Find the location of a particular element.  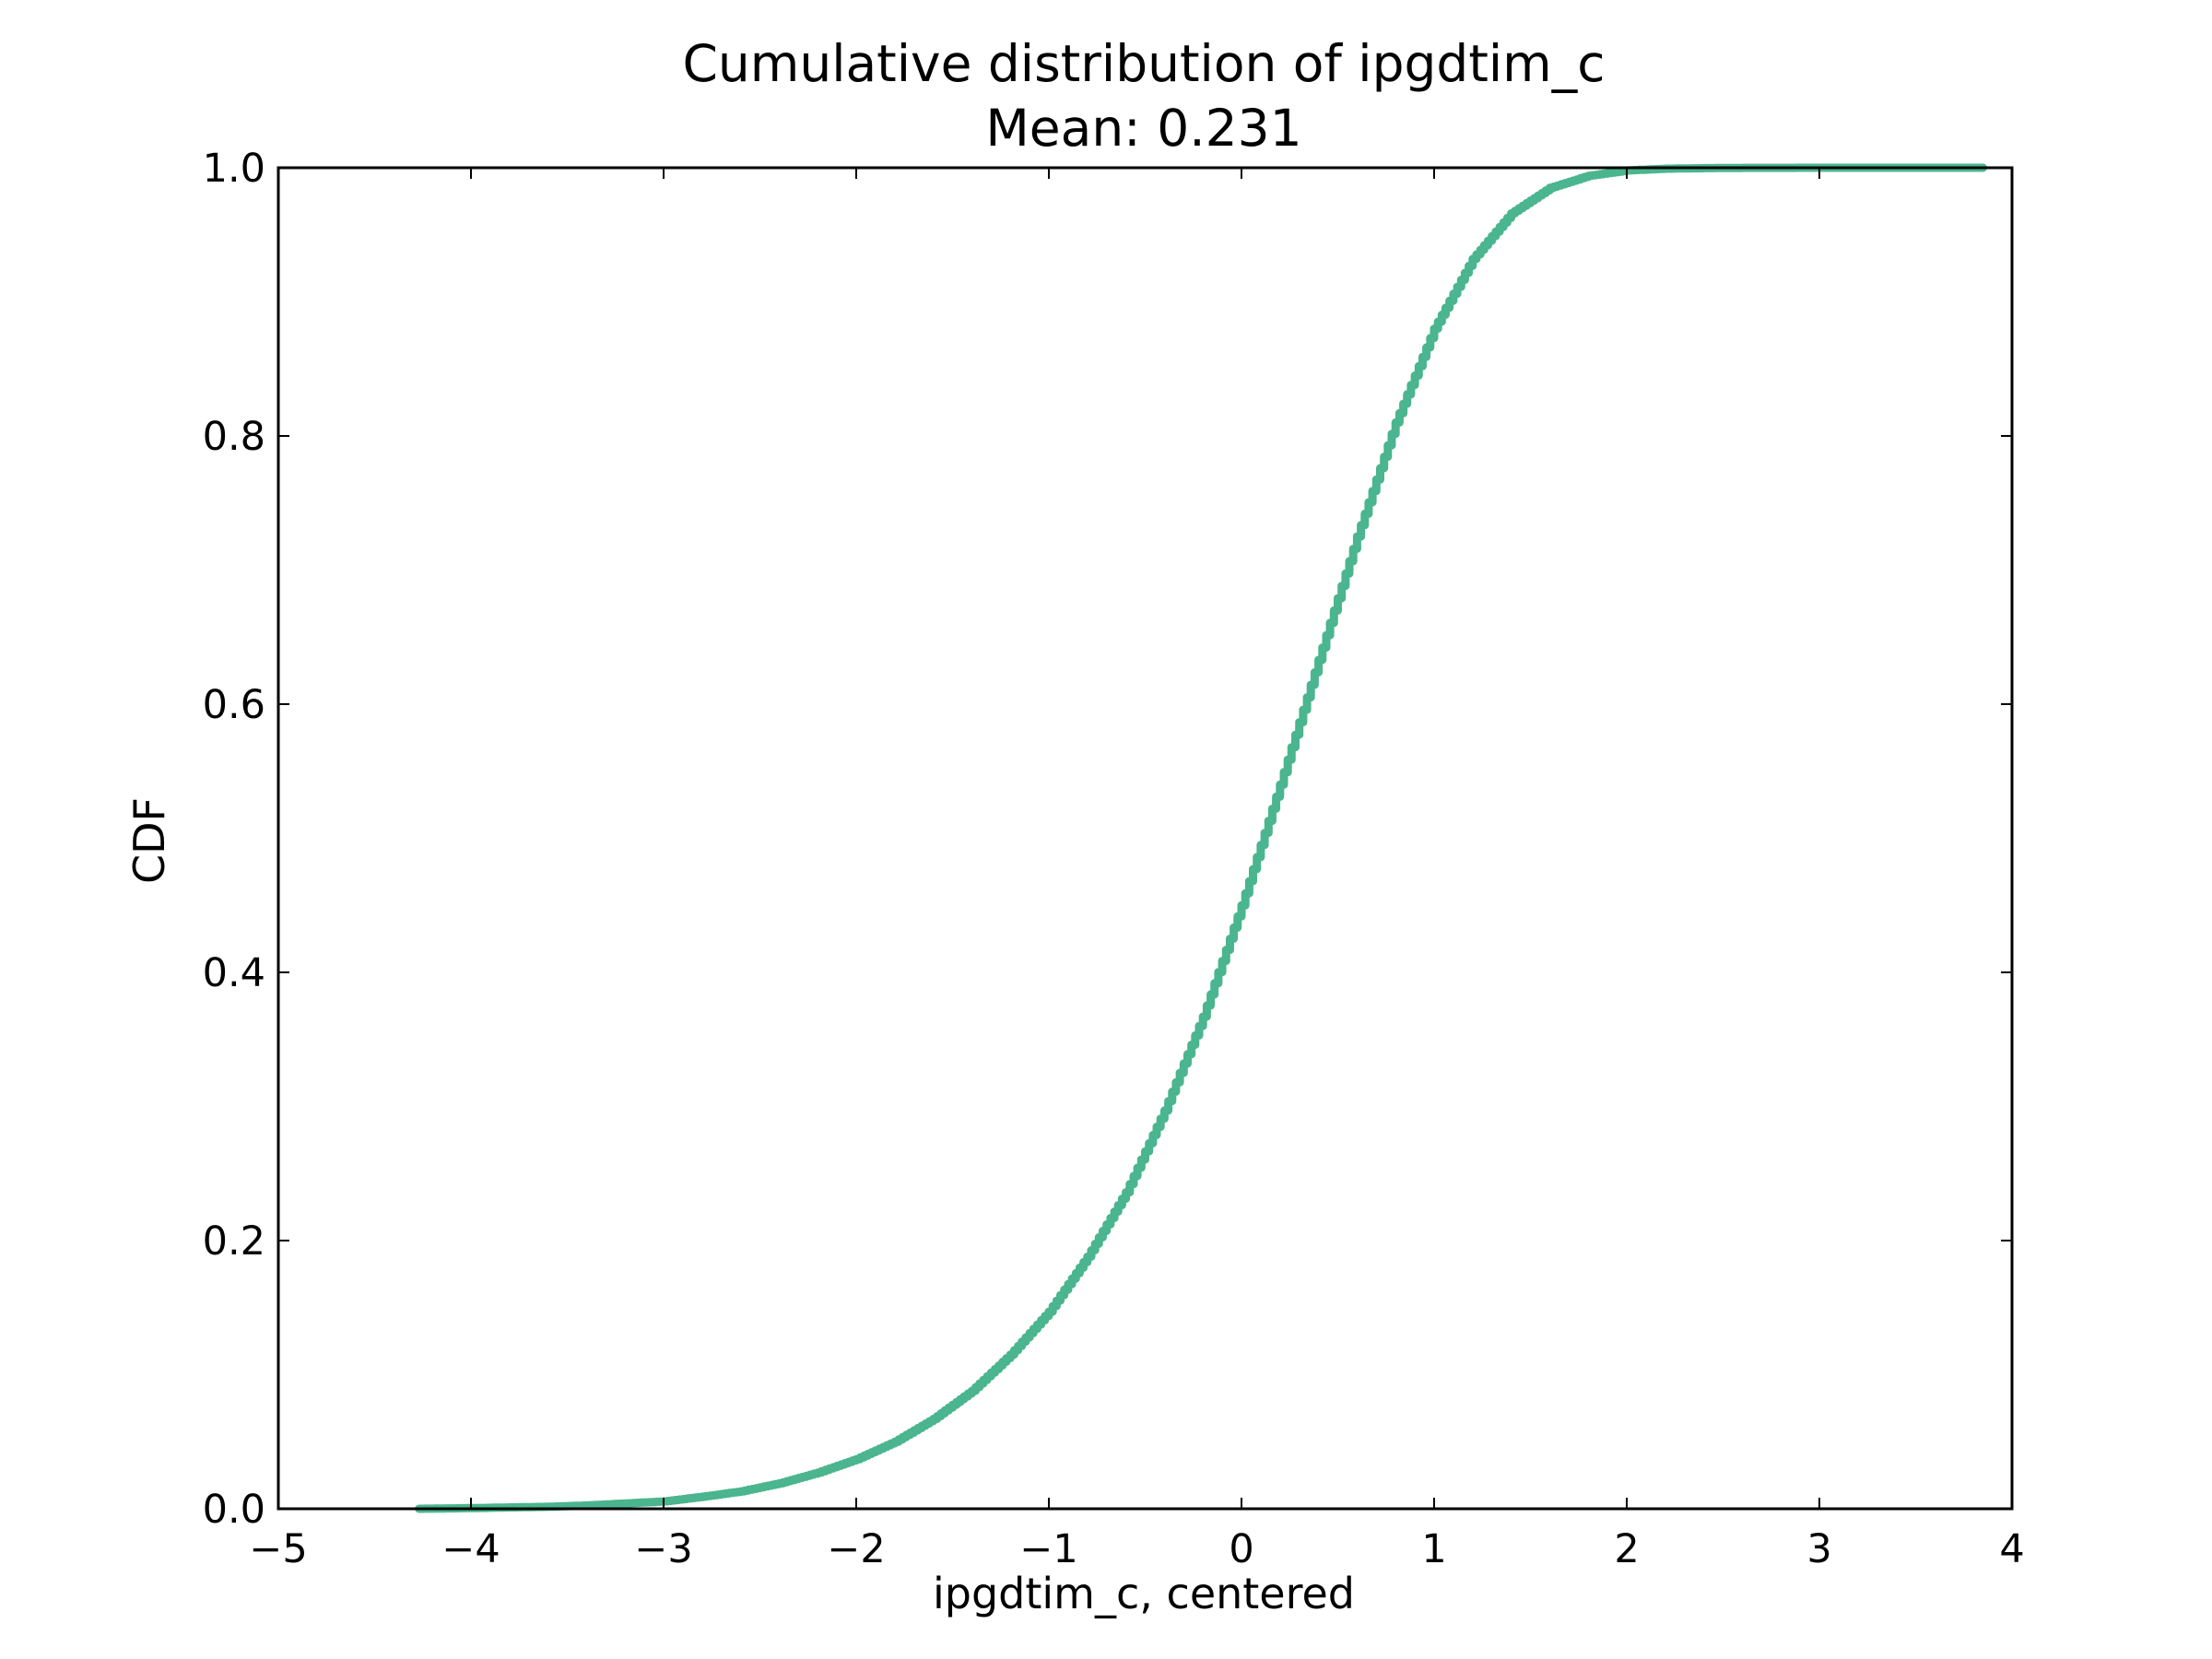

y-tick-label: 0.0 is located at coordinates (234, 1510).